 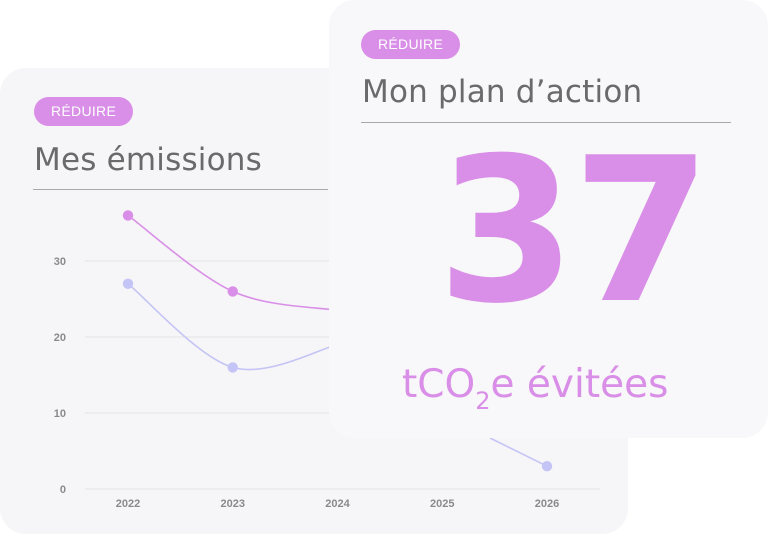 What do you see at coordinates (148, 160) in the screenshot?
I see `emissions-title: Mes émissions` at bounding box center [148, 160].